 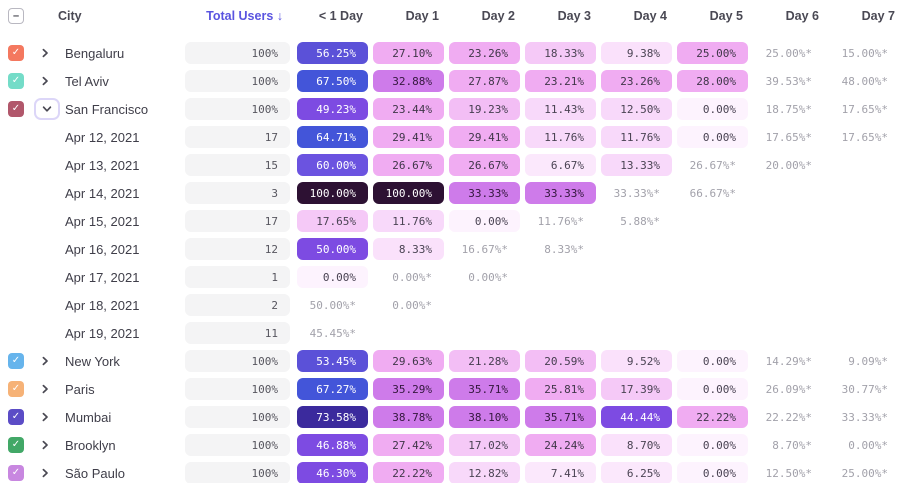 I want to click on retention-value-pill: 24.24%, so click(x=560, y=445).